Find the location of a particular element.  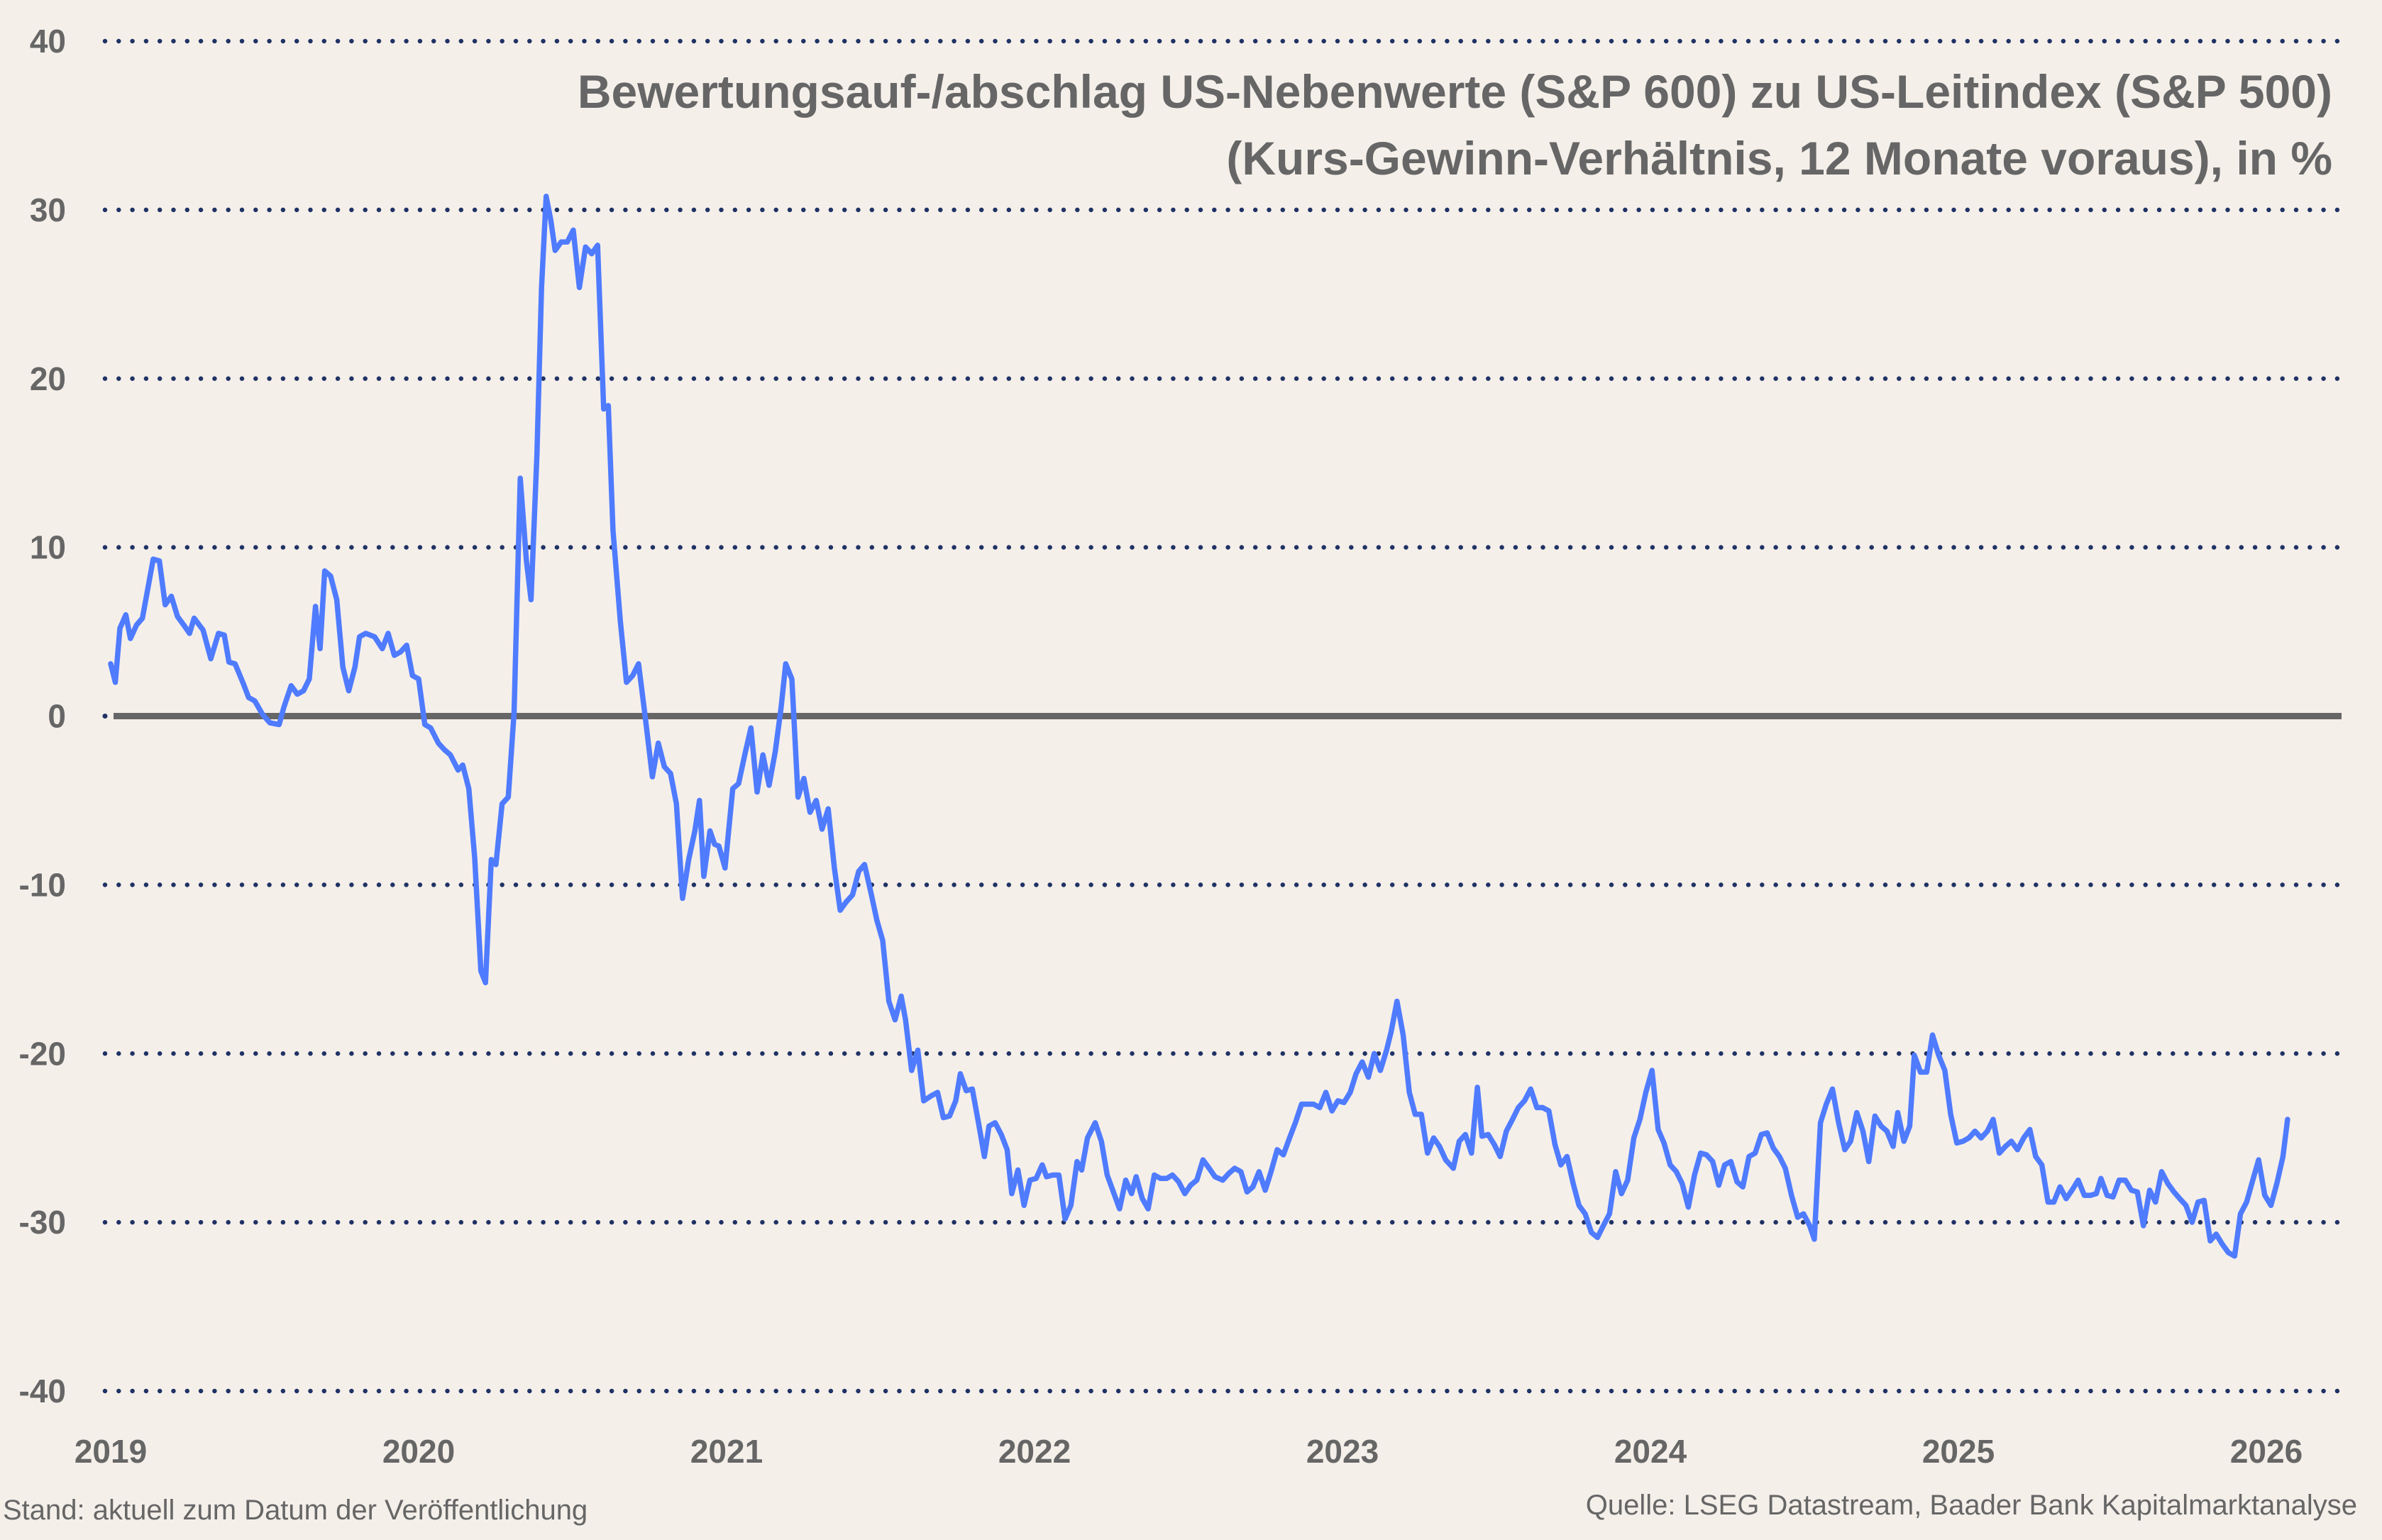

x-tick-label: 2019 is located at coordinates (111, 1451).